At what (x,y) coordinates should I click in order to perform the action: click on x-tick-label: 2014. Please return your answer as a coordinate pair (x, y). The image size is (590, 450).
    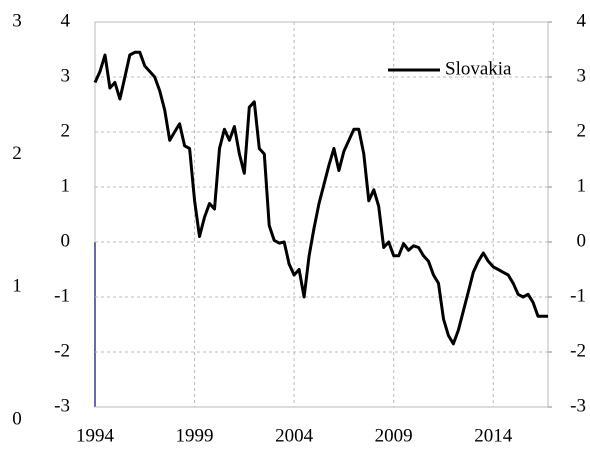
    Looking at the image, I should click on (493, 435).